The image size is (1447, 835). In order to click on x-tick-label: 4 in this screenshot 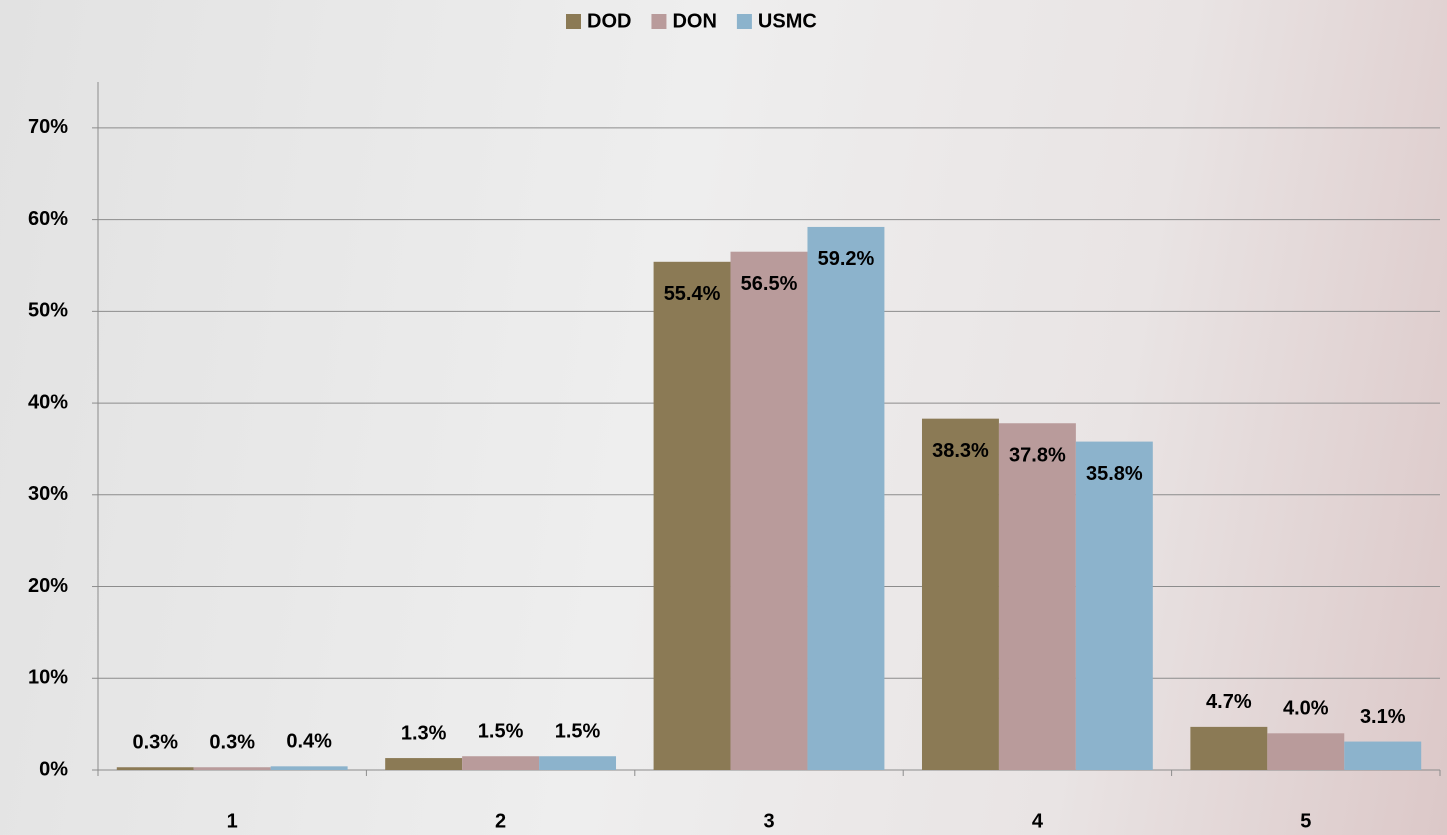, I will do `click(1038, 821)`.